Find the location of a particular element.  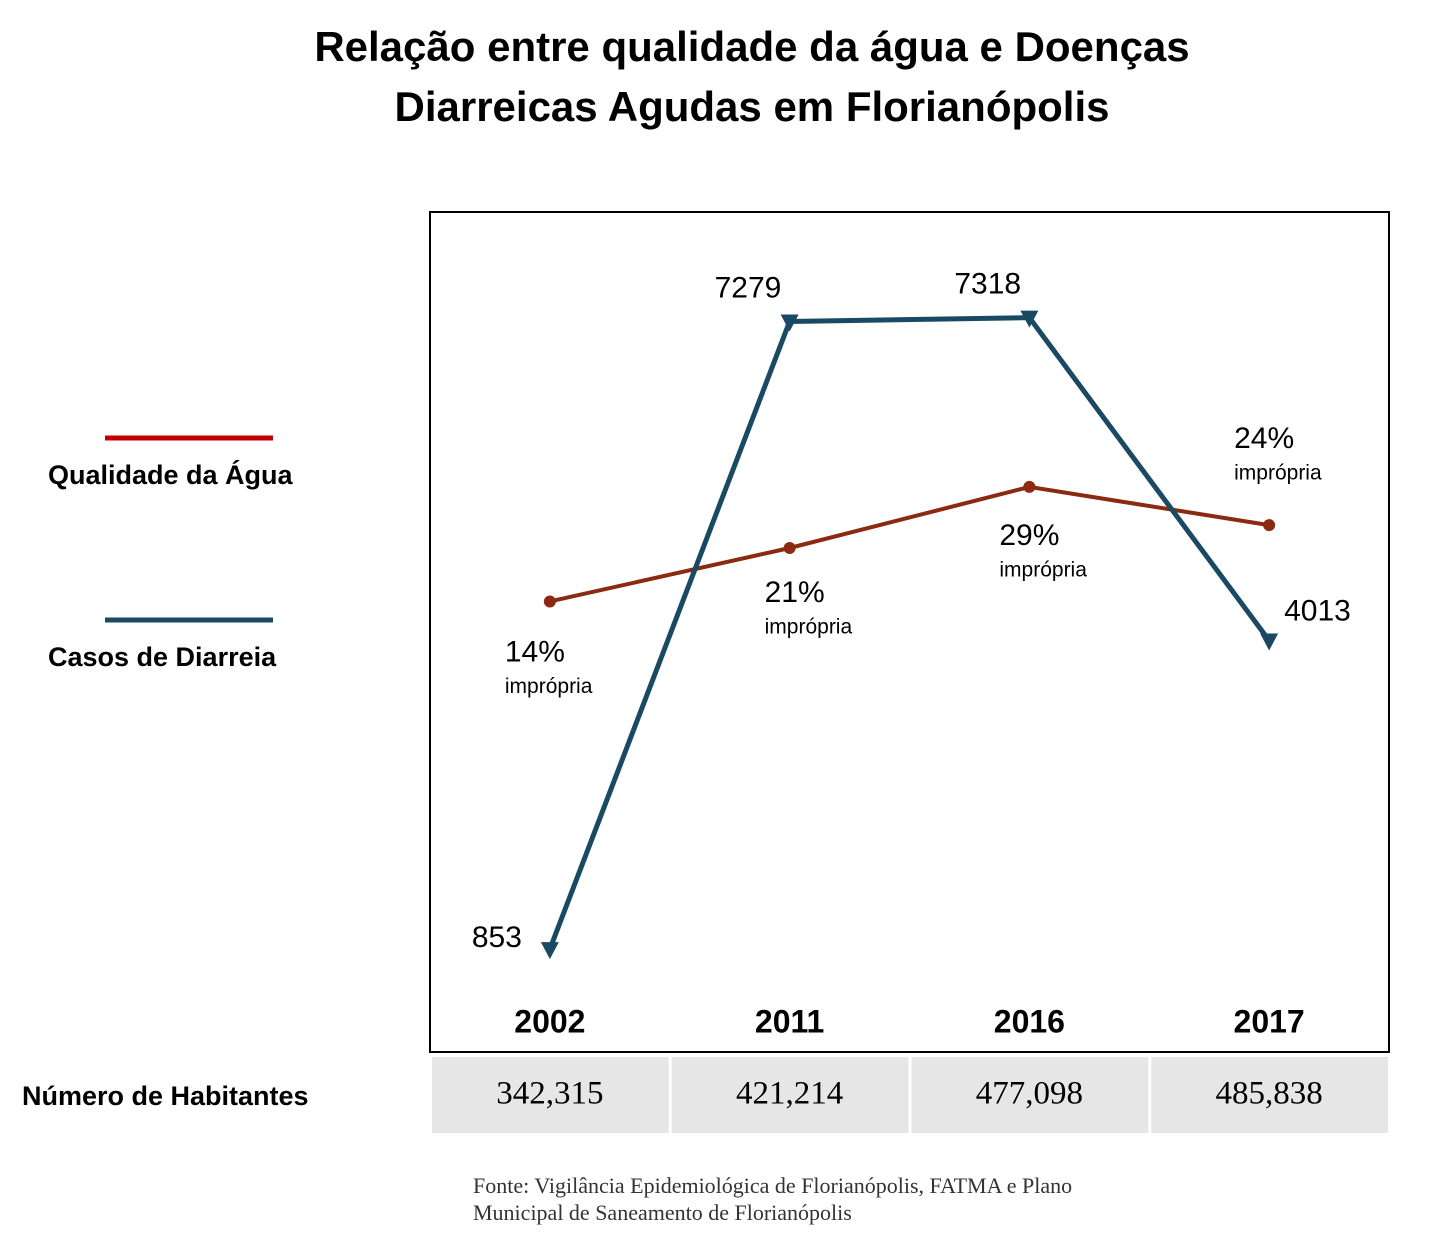

value-label: 29% is located at coordinates (1029, 535).